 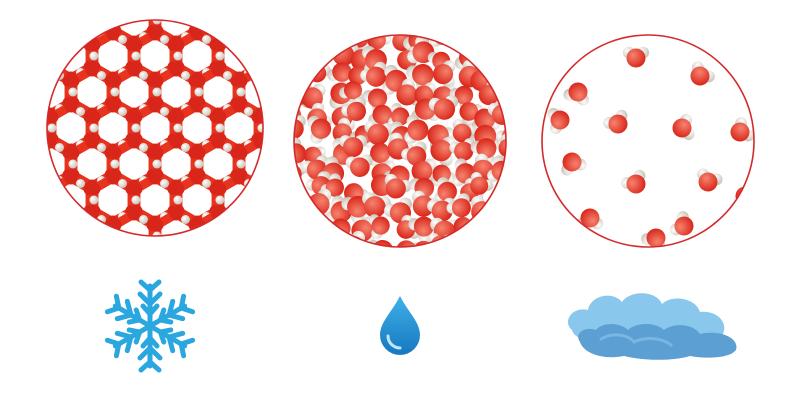 I want to click on solid-circle-outline, so click(x=155, y=128).